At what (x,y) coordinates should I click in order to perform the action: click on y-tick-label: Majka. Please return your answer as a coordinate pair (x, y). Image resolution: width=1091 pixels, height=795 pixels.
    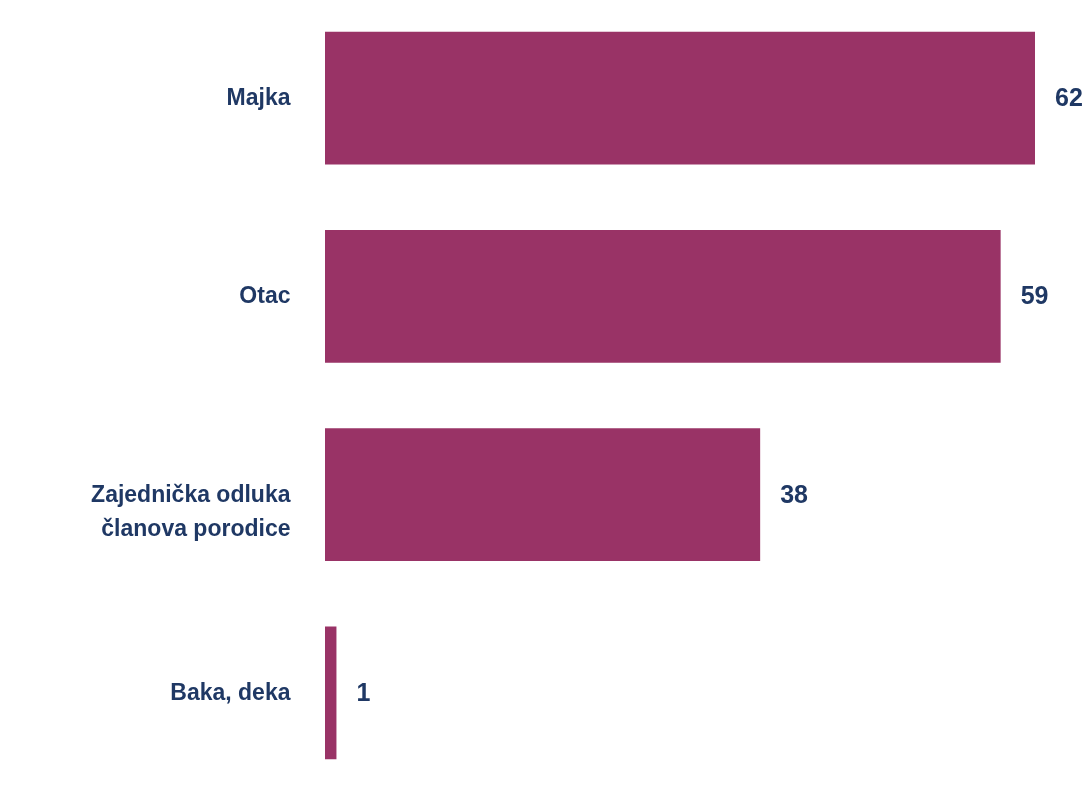
    Looking at the image, I should click on (258, 97).